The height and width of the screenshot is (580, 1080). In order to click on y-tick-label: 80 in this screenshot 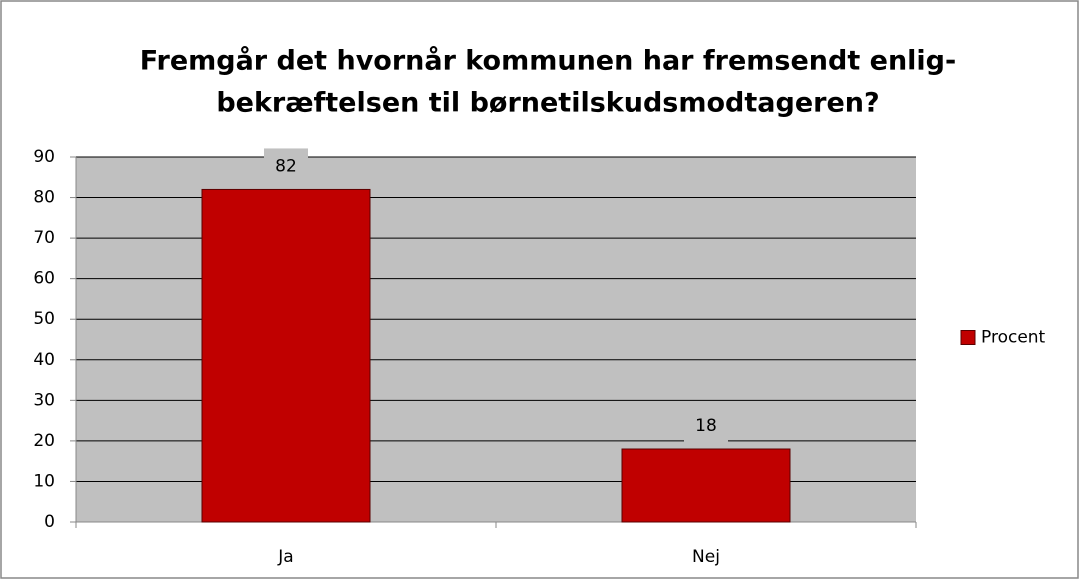, I will do `click(44, 198)`.